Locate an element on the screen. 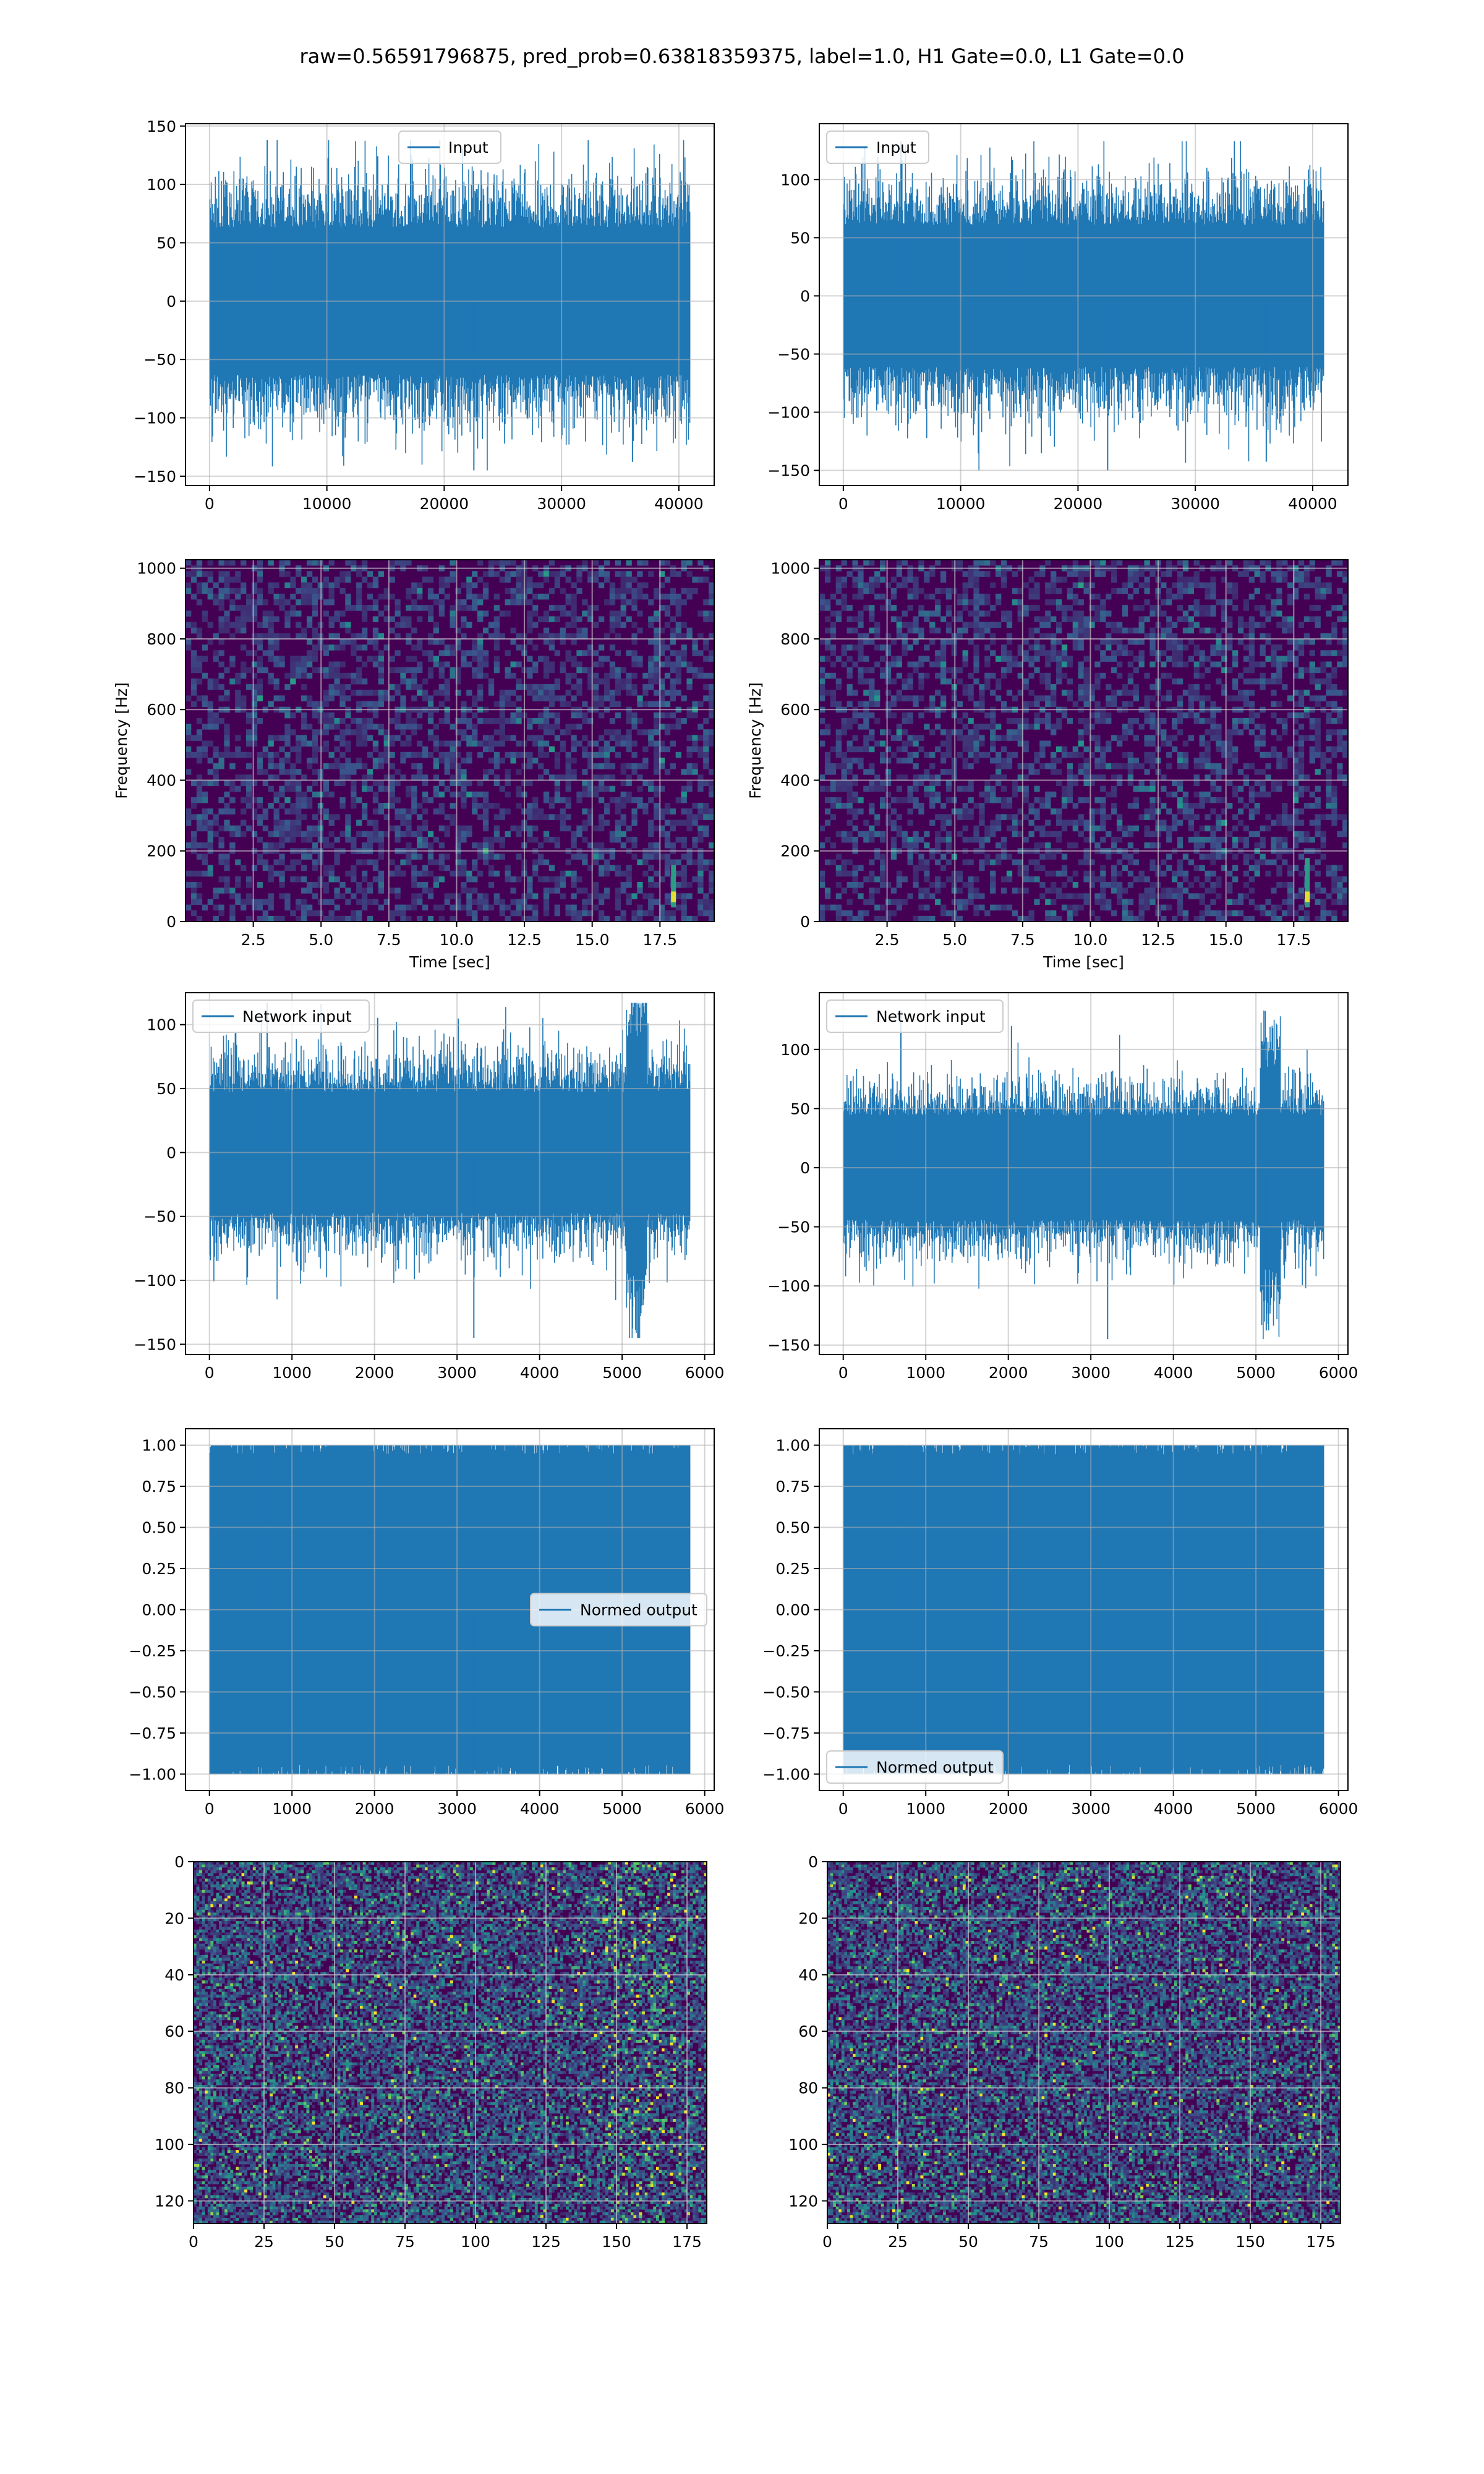 This screenshot has width=1484, height=2474. h1-spectrogram-xtick-1: 5.0 is located at coordinates (321, 940).